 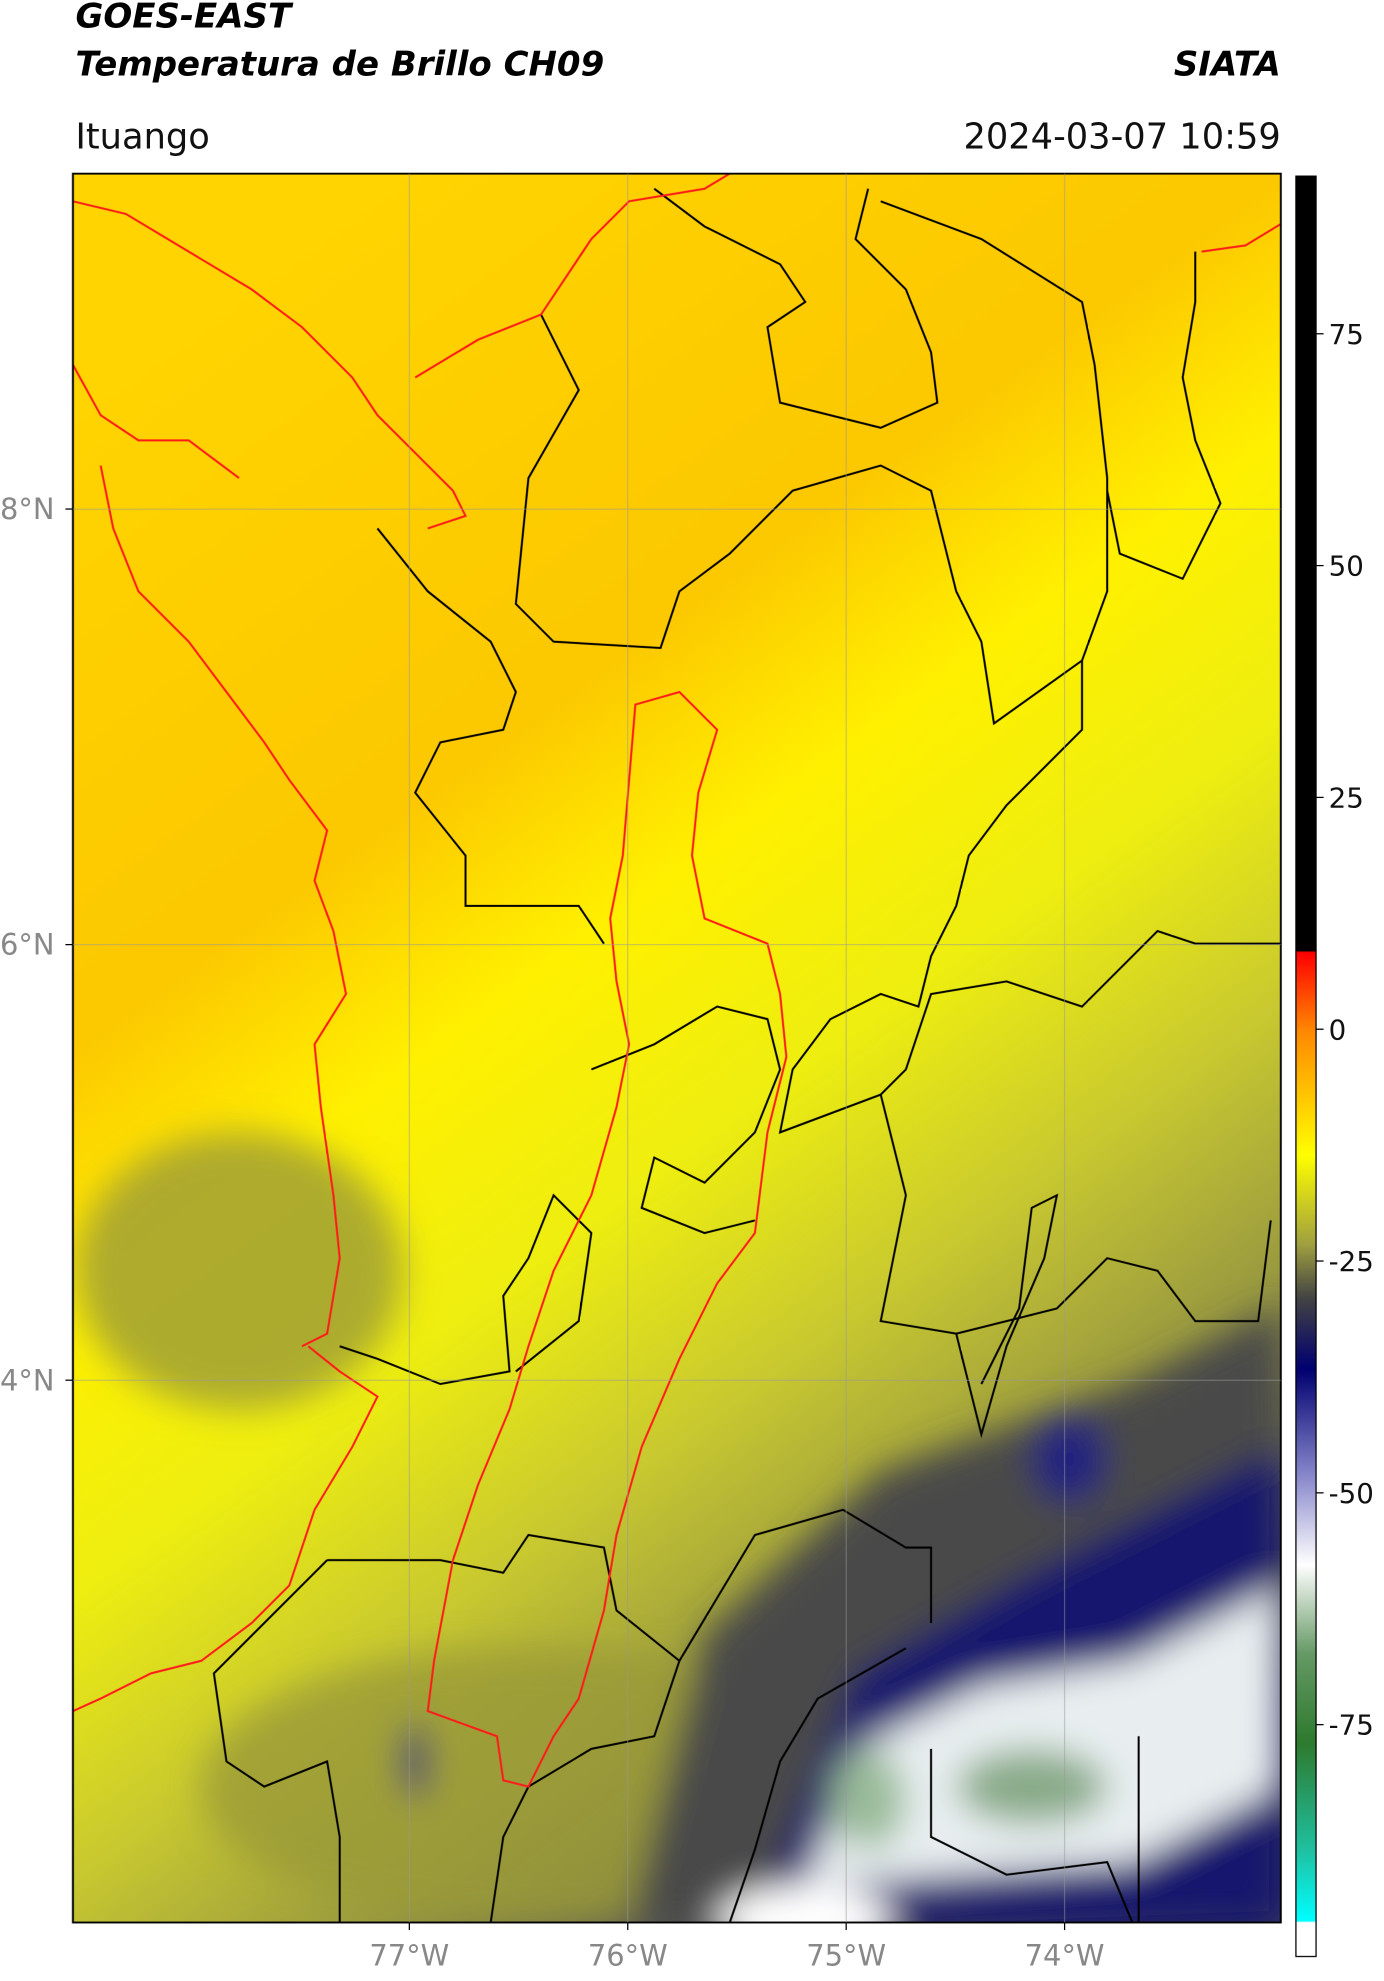 I want to click on subtitle: Temperatura de Brillo CH09, so click(x=339, y=64).